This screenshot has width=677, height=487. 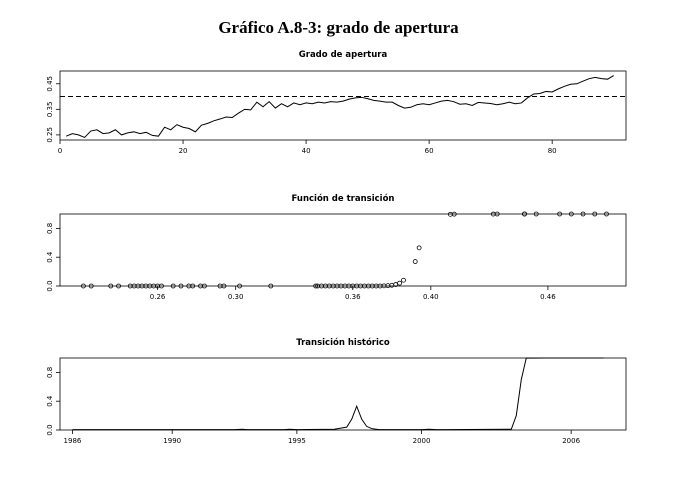 What do you see at coordinates (60, 151) in the screenshot?
I see `x-tick-label: 0` at bounding box center [60, 151].